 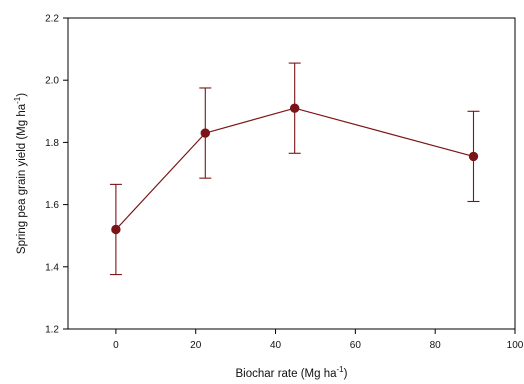 I want to click on x-tick-label: 100, so click(x=515, y=345).